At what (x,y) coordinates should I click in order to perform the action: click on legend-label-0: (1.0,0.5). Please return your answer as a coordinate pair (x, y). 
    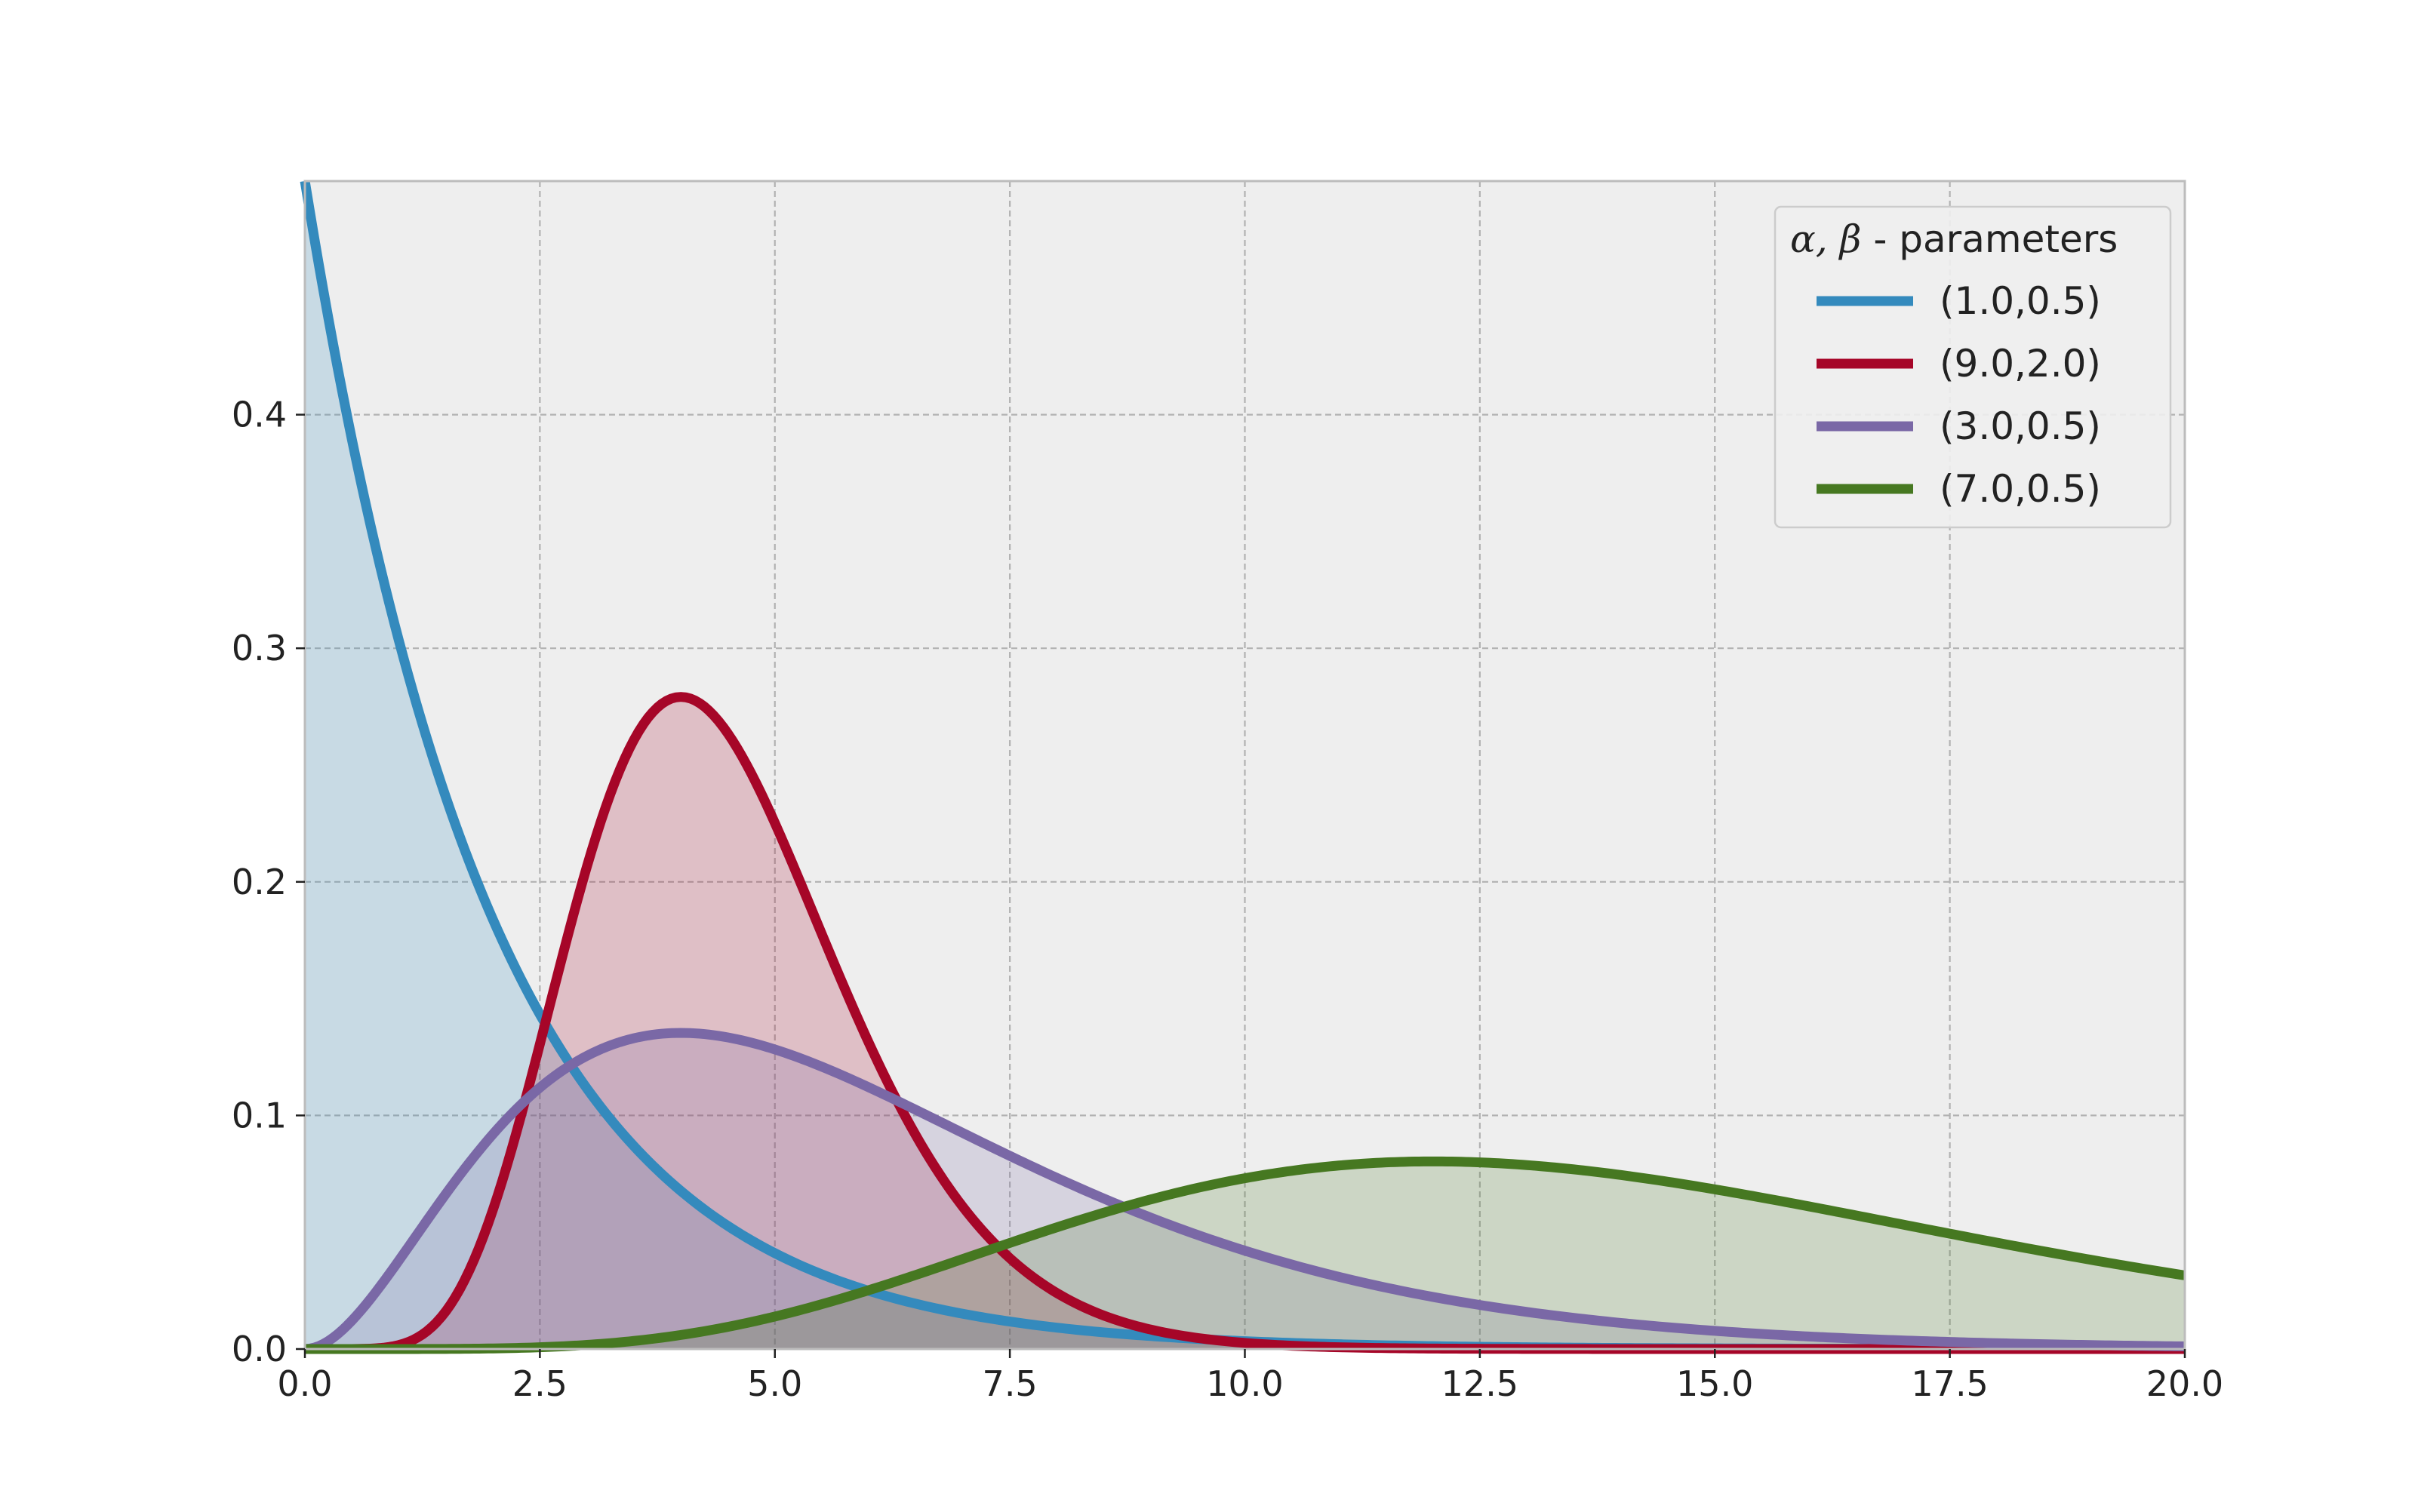
    Looking at the image, I should click on (2020, 301).